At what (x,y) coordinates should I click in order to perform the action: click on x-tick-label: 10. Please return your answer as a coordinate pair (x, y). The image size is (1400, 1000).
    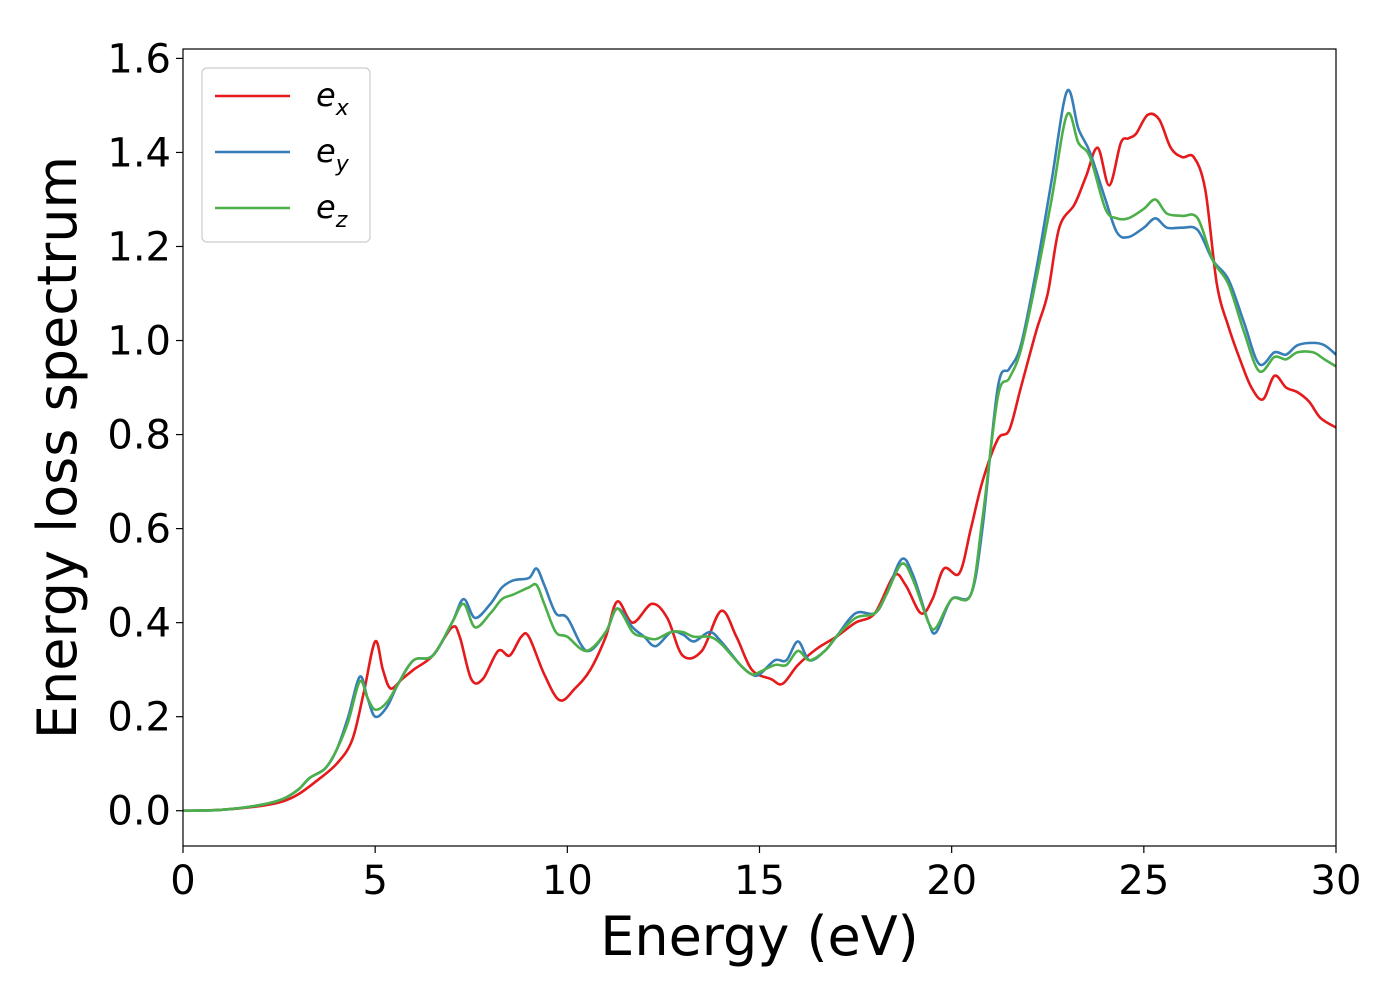
    Looking at the image, I should click on (567, 881).